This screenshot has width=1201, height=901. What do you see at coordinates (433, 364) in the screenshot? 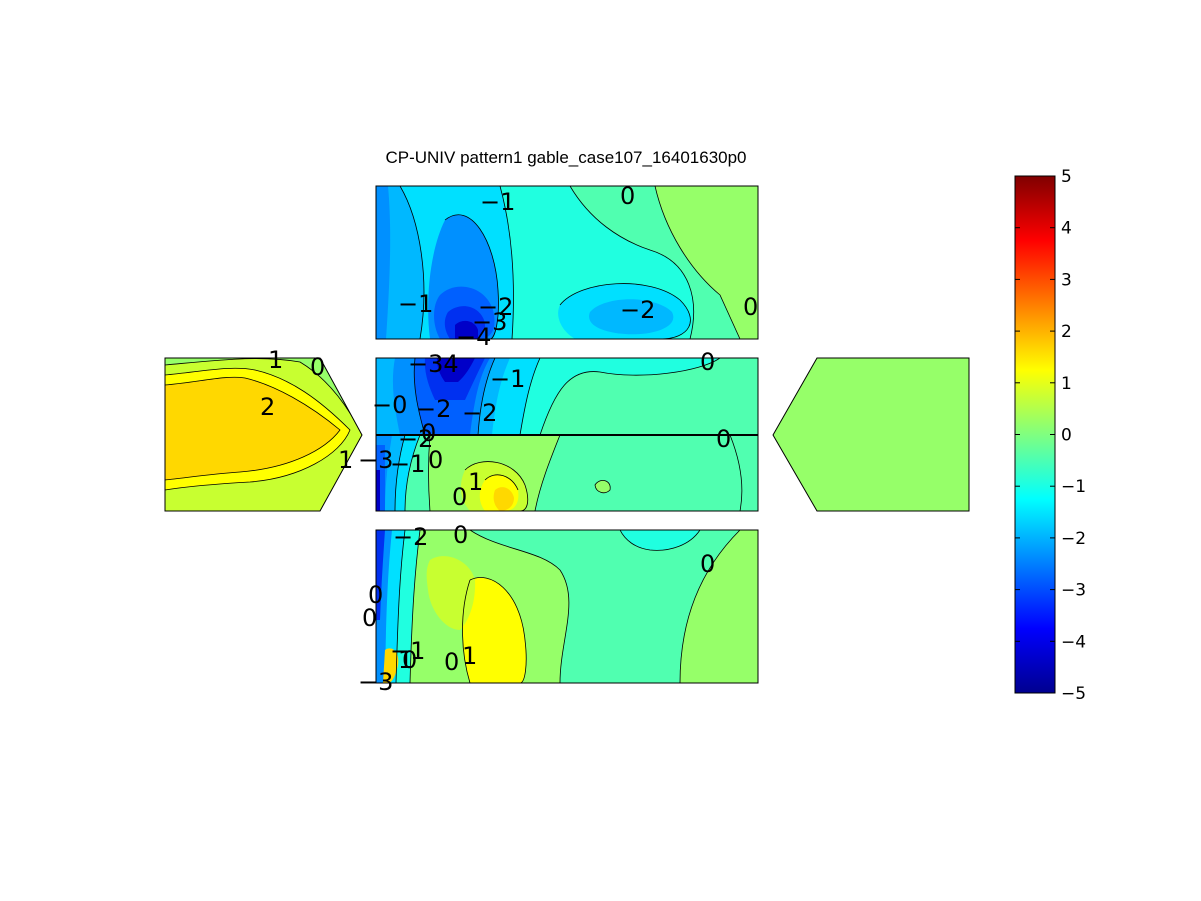
I see `contour-label: −34` at bounding box center [433, 364].